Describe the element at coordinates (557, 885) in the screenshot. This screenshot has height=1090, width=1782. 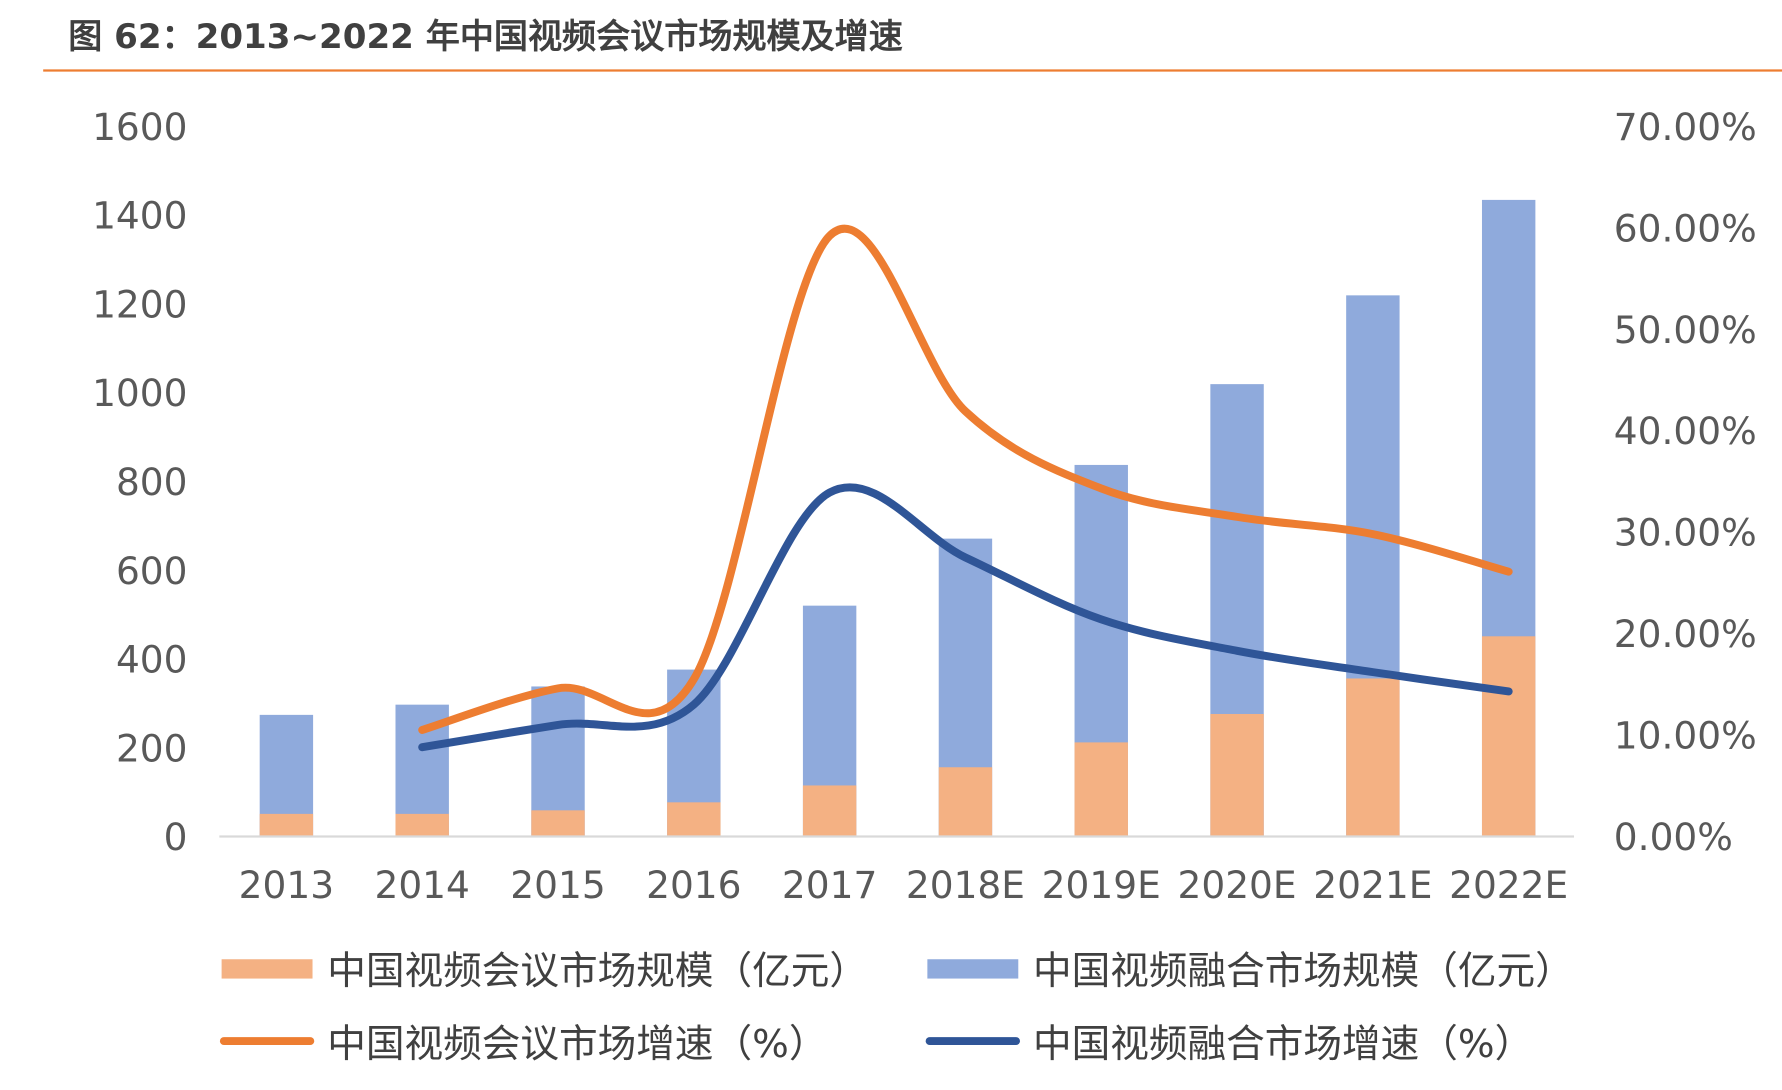
I see `x-tick-label: 2015` at that location.